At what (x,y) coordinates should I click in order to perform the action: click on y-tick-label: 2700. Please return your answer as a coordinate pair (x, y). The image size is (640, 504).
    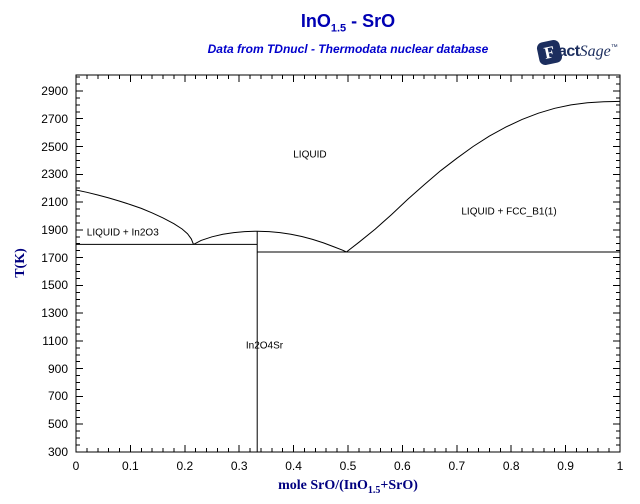
    Looking at the image, I should click on (54, 118).